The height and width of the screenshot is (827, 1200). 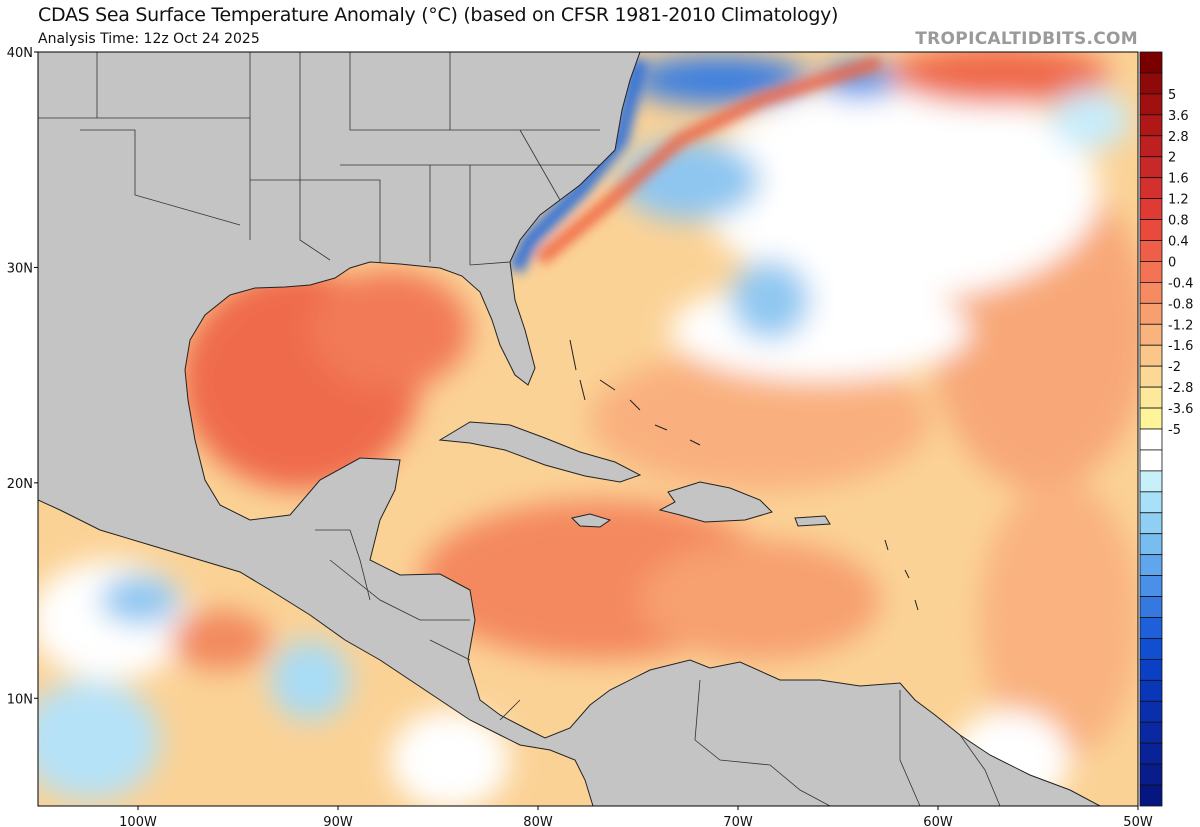 What do you see at coordinates (1172, 158) in the screenshot?
I see `colorbar-label: 2` at bounding box center [1172, 158].